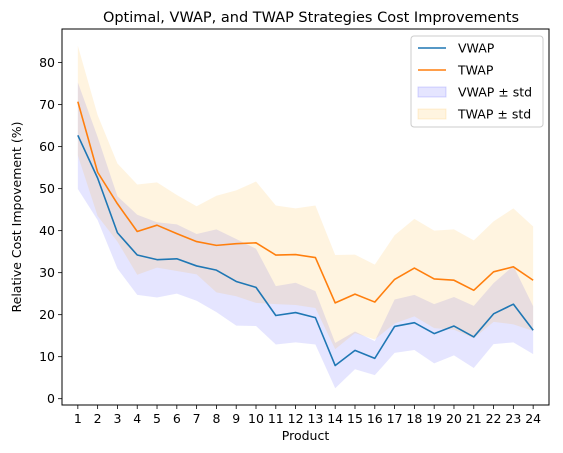  Describe the element at coordinates (296, 418) in the screenshot. I see `x-tick-label: 12` at that location.